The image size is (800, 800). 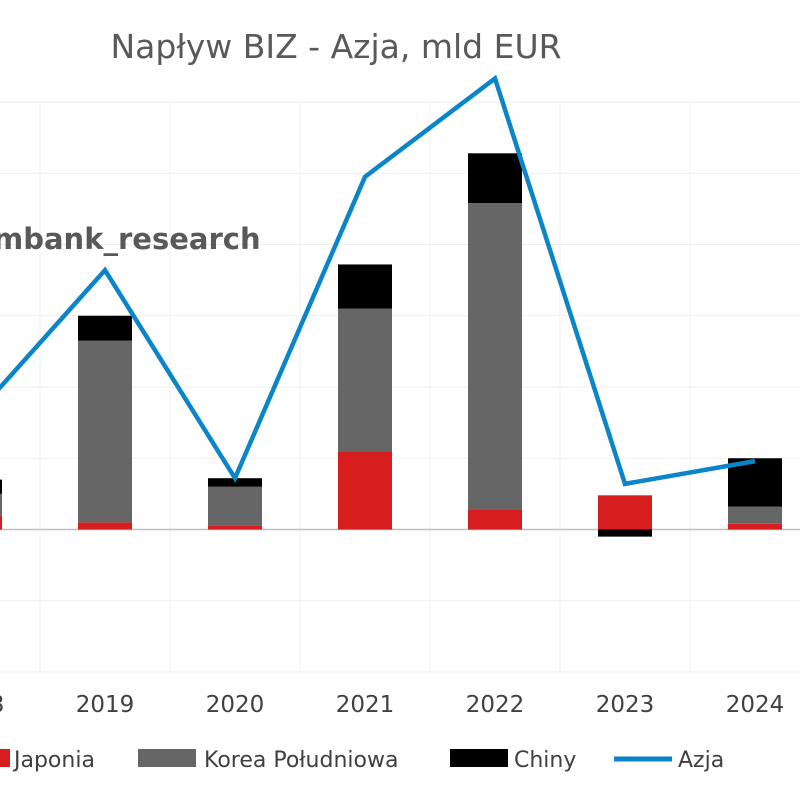 What do you see at coordinates (545, 760) in the screenshot?
I see `legend-label-chiny: Chiny` at bounding box center [545, 760].